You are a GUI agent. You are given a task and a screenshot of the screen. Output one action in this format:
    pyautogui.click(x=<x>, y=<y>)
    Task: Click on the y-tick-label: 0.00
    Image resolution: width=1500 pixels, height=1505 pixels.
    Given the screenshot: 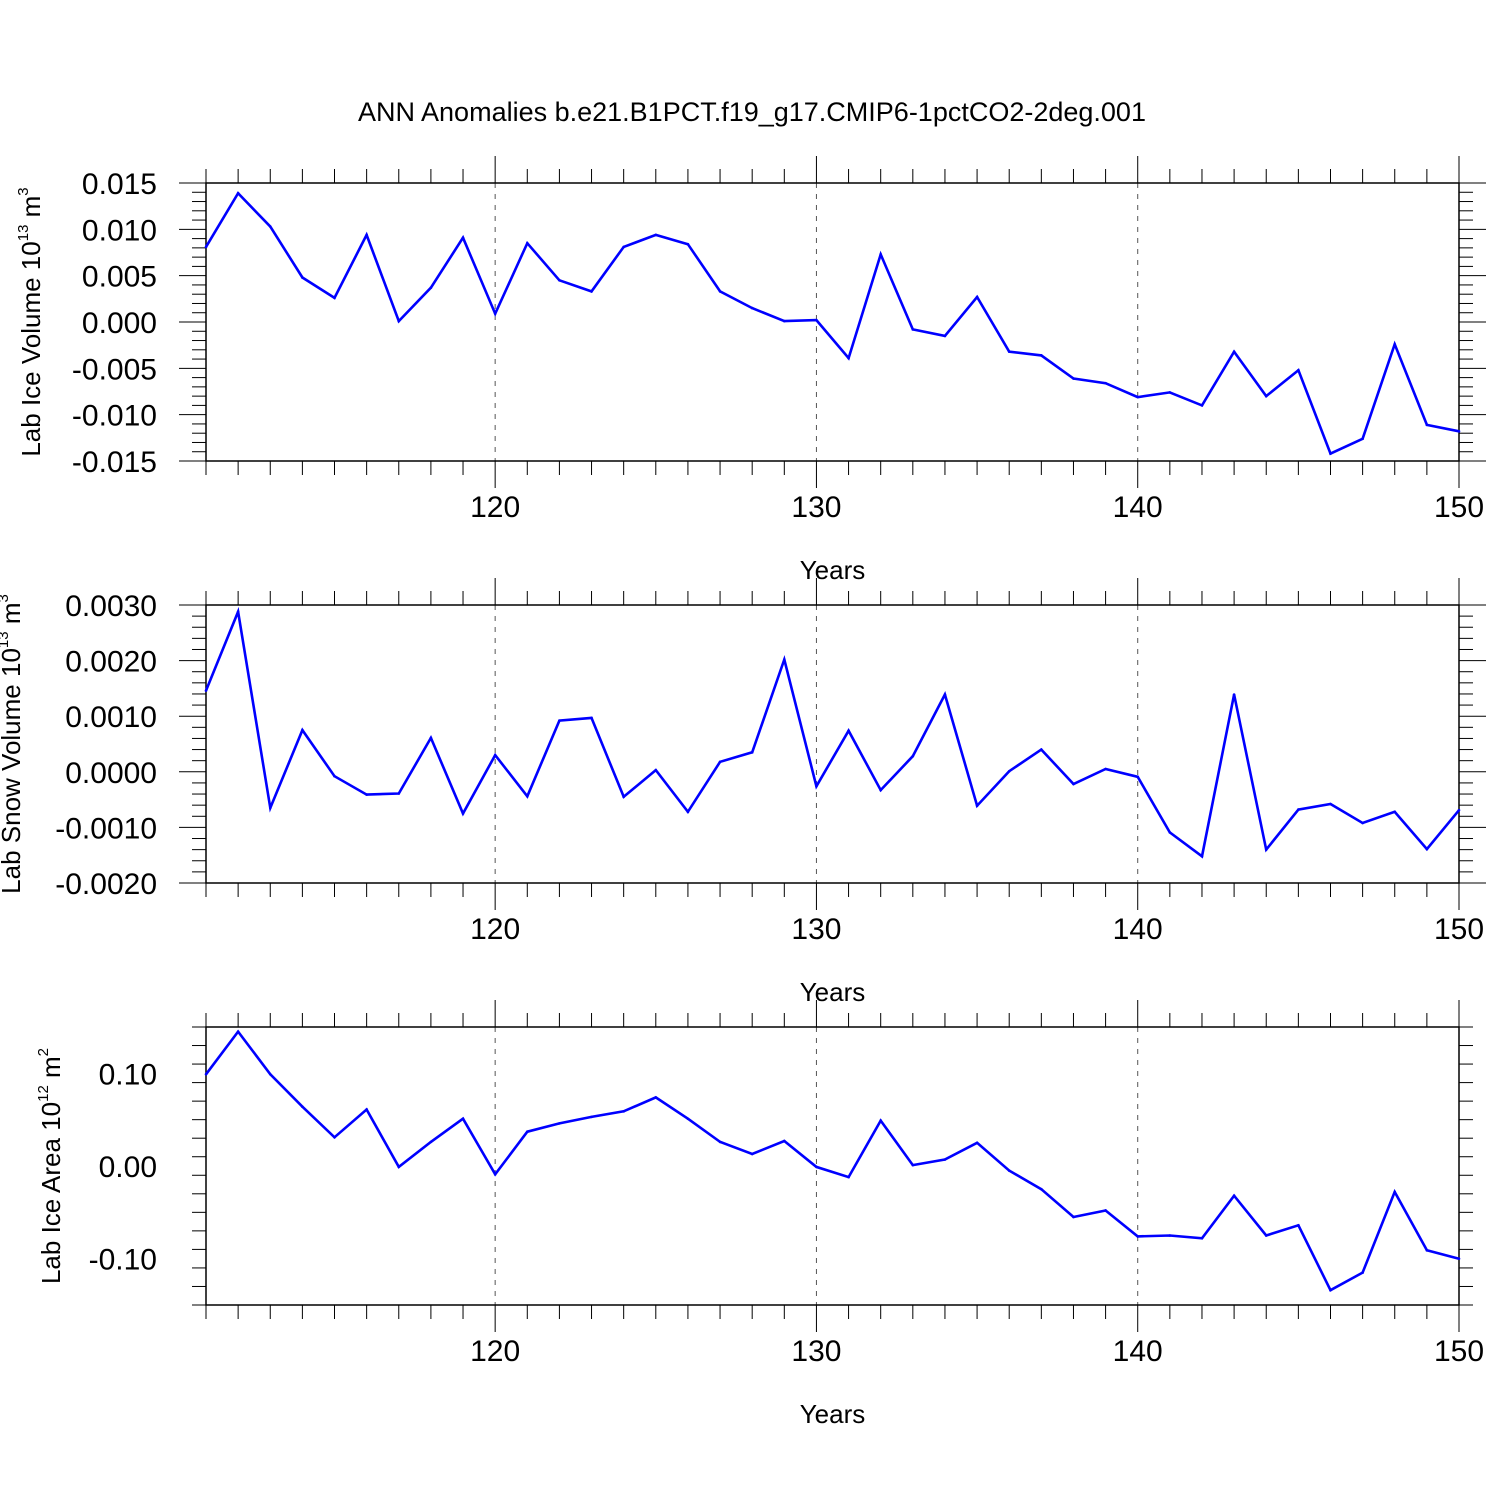 What is the action you would take?
    pyautogui.click(x=128, y=1167)
    